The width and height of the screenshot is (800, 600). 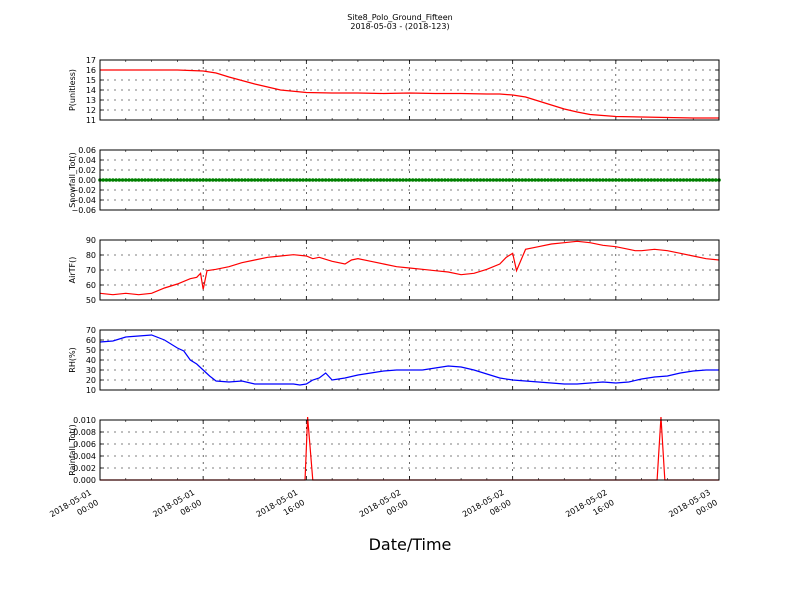 I want to click on ytick-label-0-3: 14, so click(x=91, y=90).